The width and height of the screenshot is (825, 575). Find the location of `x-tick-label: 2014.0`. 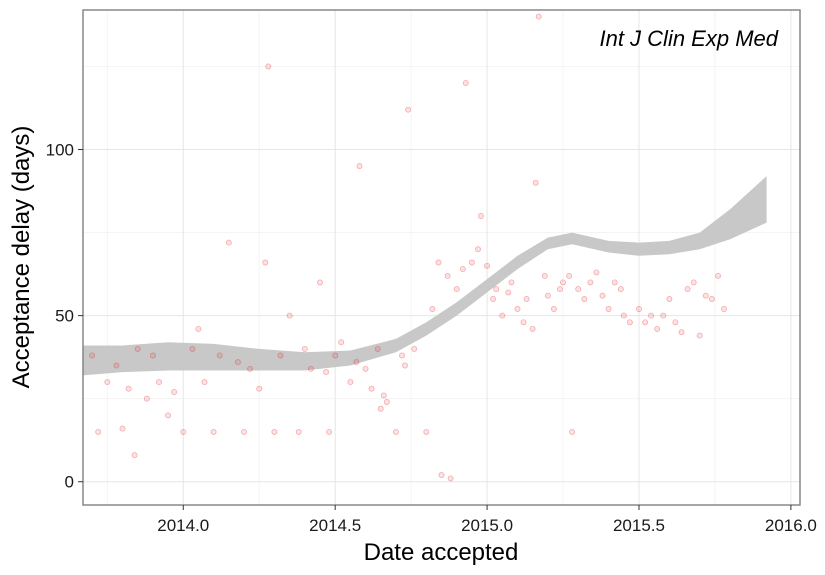

x-tick-label: 2014.0 is located at coordinates (183, 525).